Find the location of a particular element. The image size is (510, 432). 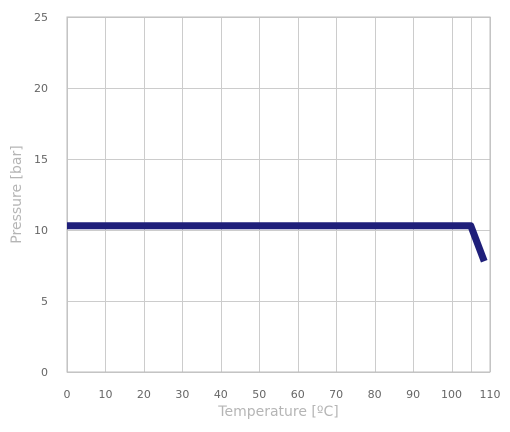

x-tick-label: 50 is located at coordinates (259, 394).